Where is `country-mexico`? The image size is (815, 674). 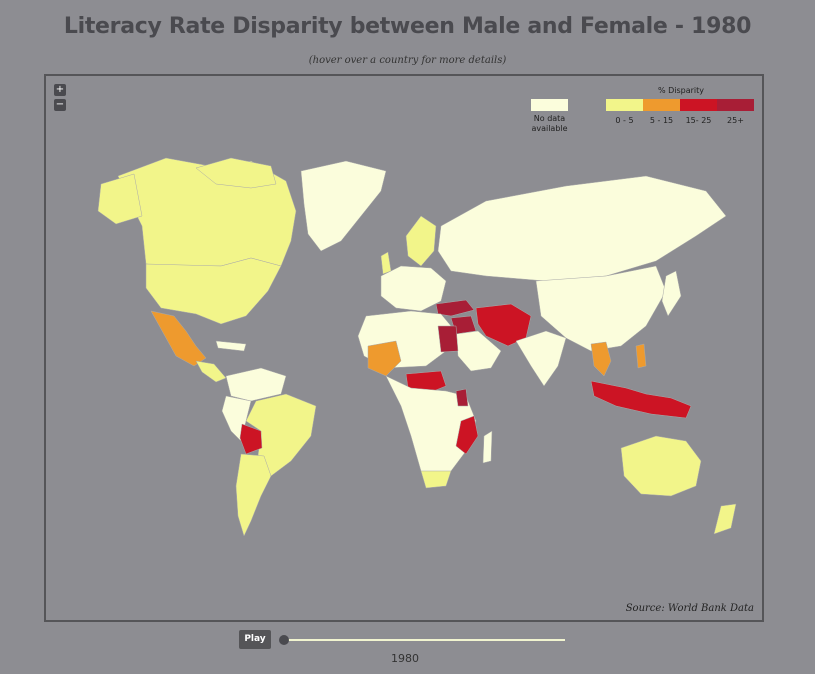 country-mexico is located at coordinates (178, 338).